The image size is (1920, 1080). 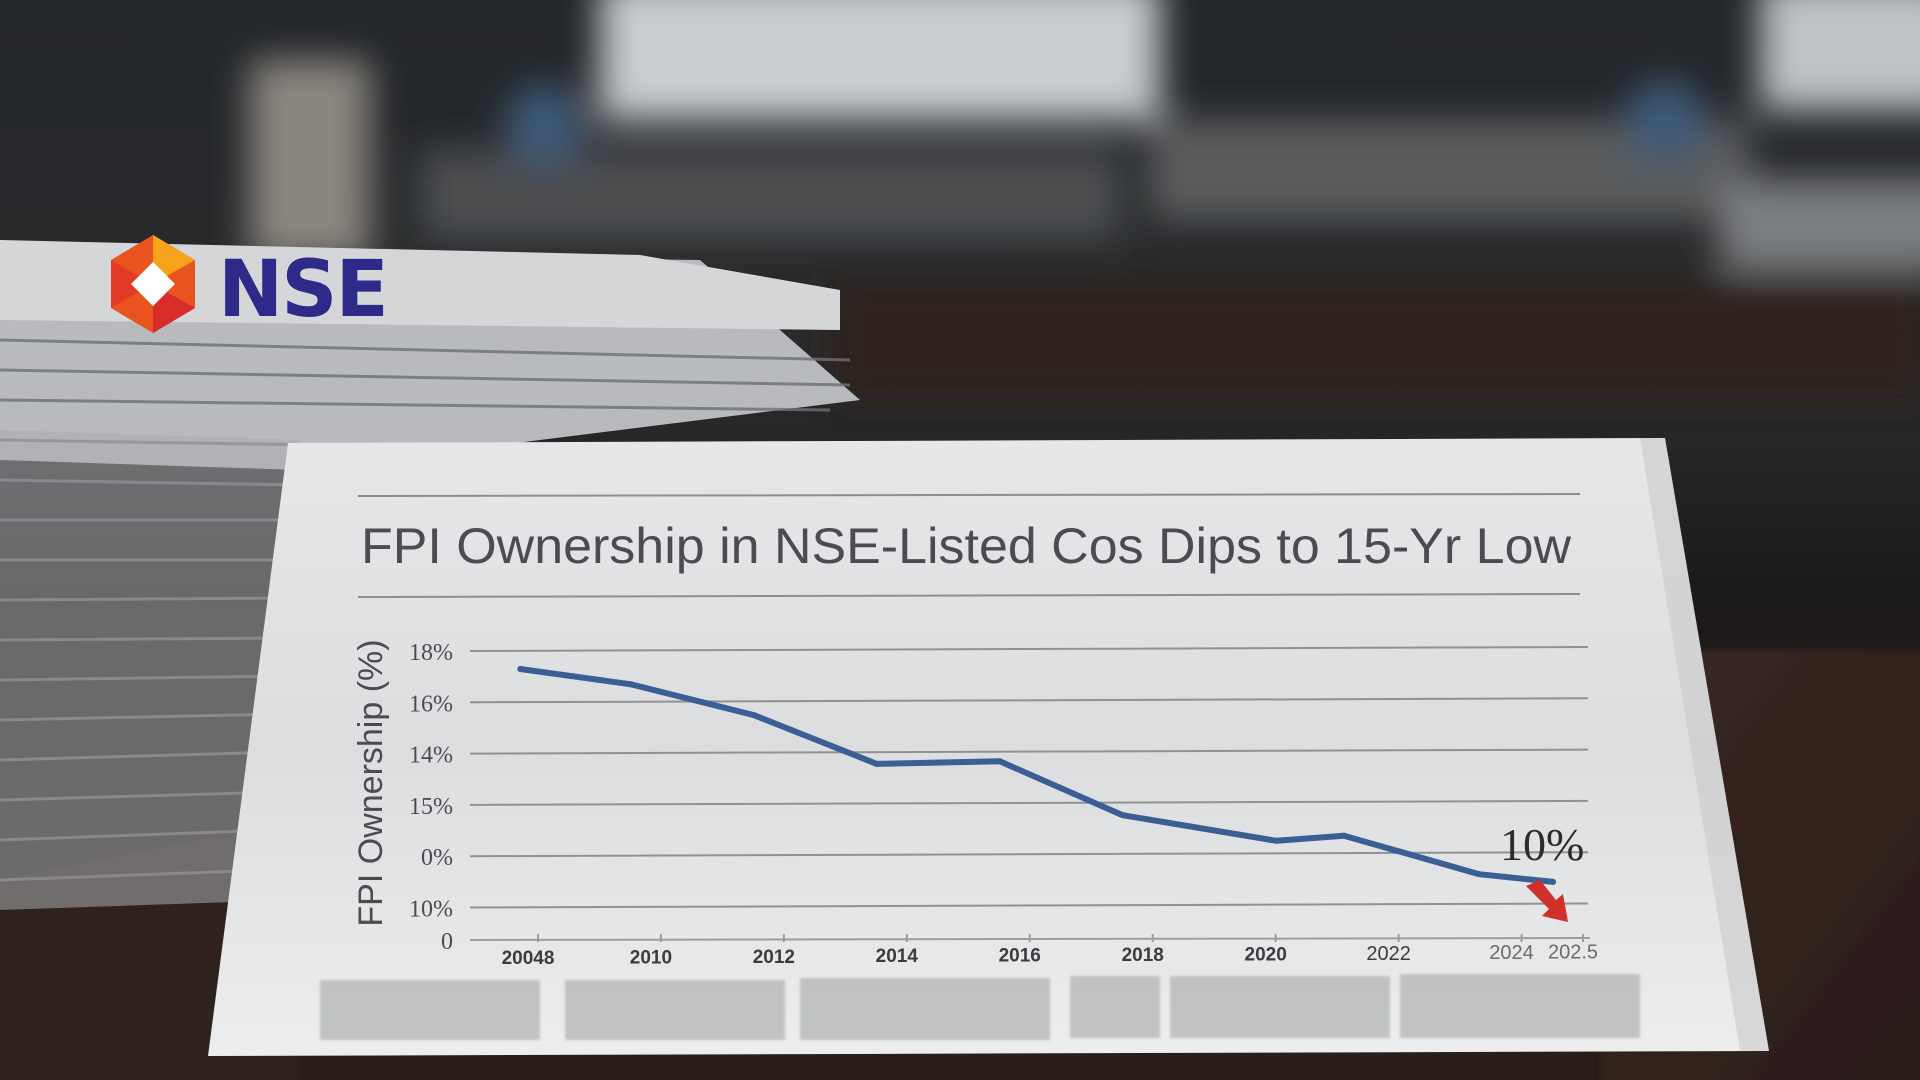 I want to click on x-tick-label: 202.5, so click(x=1573, y=953).